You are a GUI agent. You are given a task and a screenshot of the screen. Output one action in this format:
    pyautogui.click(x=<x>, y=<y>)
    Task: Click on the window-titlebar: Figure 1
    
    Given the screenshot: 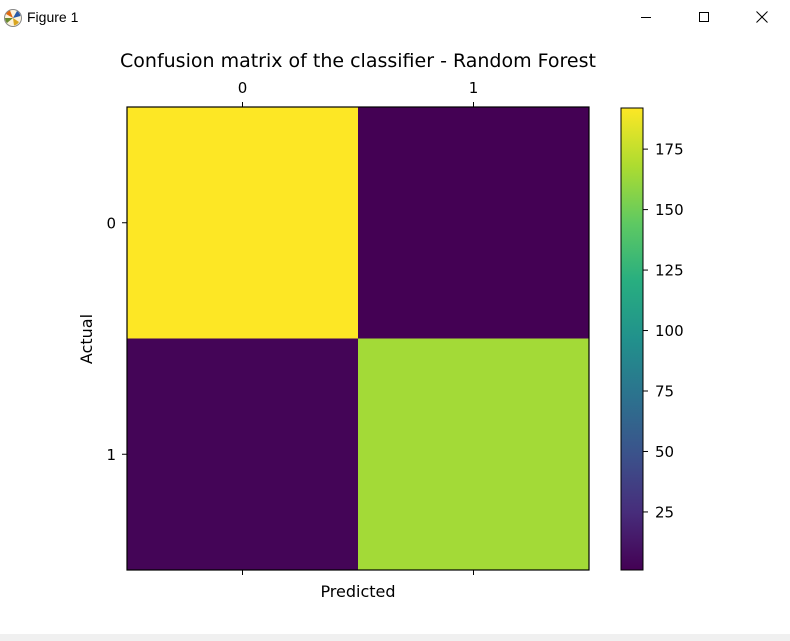 What is the action you would take?
    pyautogui.click(x=395, y=18)
    